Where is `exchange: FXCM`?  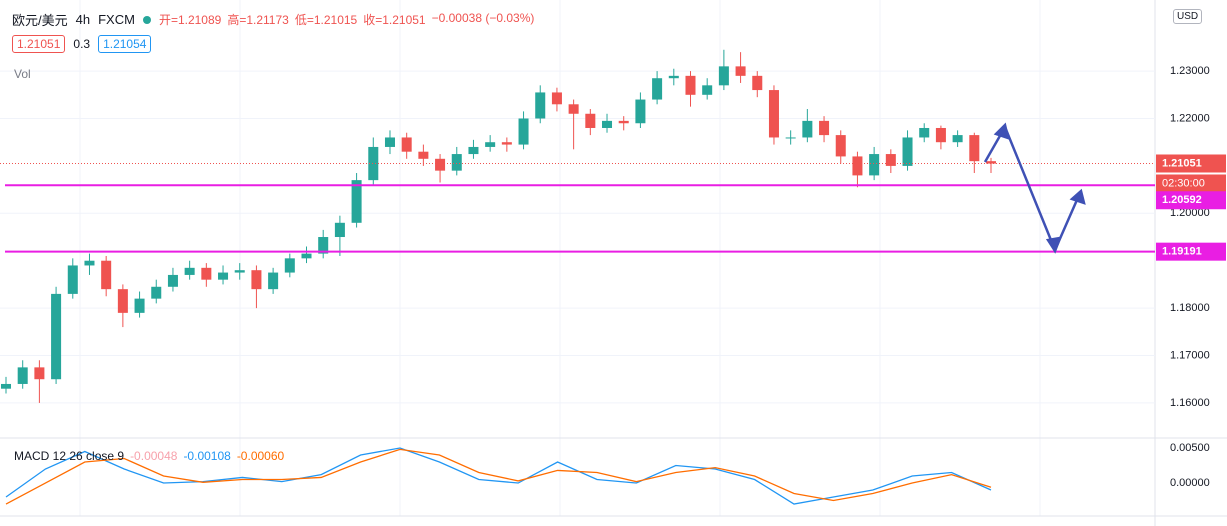 exchange: FXCM is located at coordinates (116, 19).